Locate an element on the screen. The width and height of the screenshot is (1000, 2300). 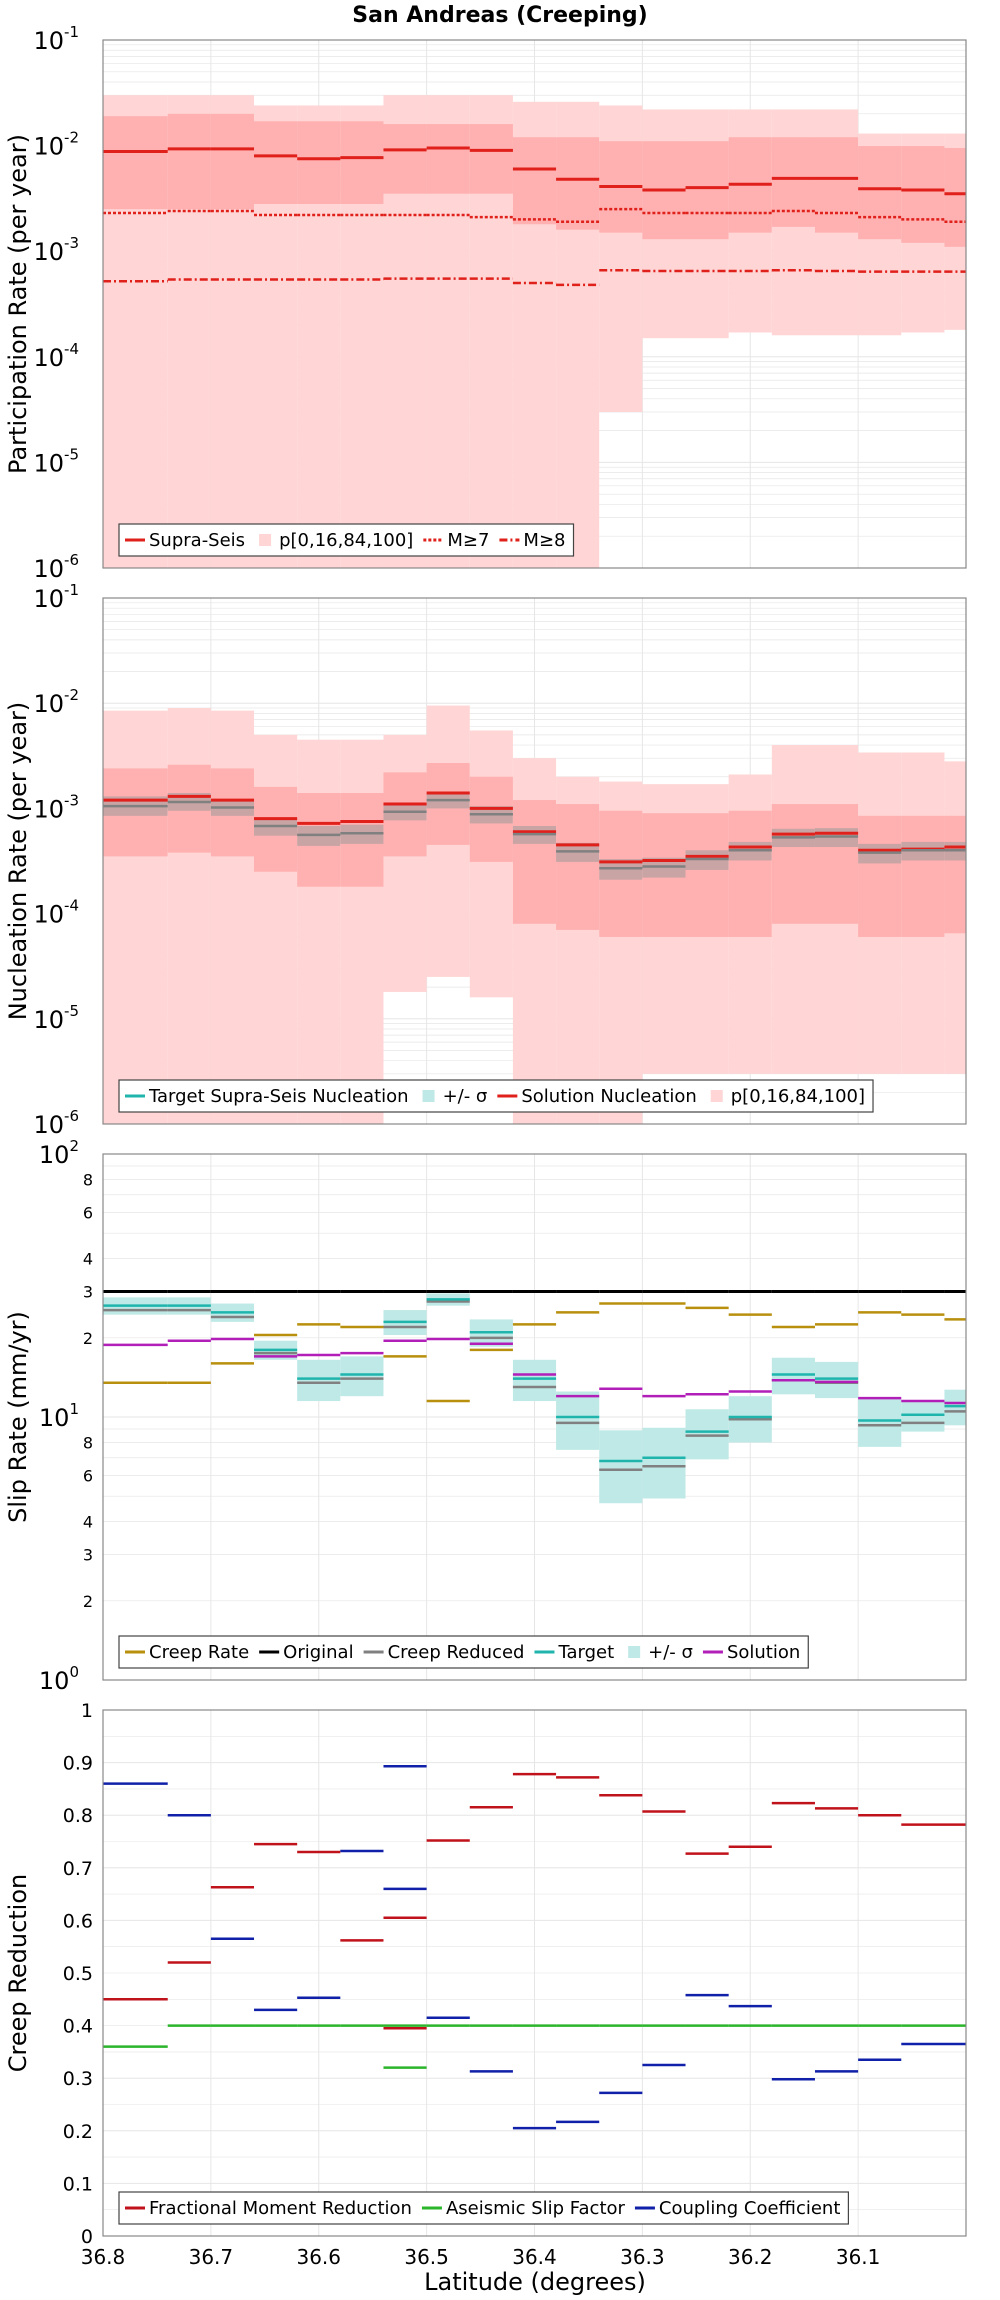
y-tick-label: 0 is located at coordinates (87, 2237).